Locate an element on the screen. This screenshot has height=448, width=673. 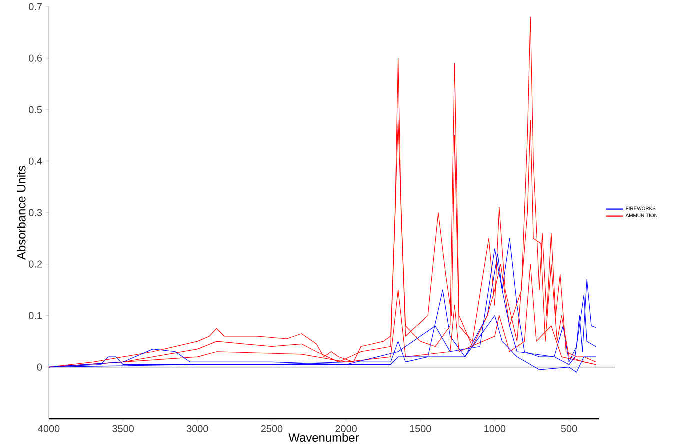
x-tick-label: 3500 is located at coordinates (123, 428).